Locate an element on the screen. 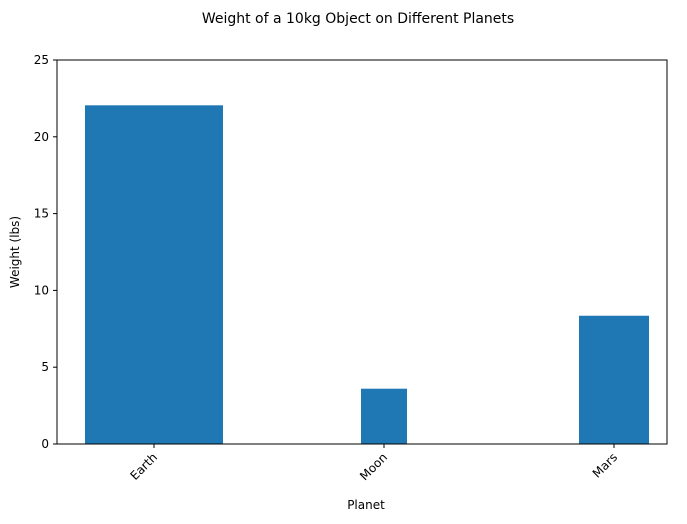  x-tick-label-moon: Moon is located at coordinates (373, 466).